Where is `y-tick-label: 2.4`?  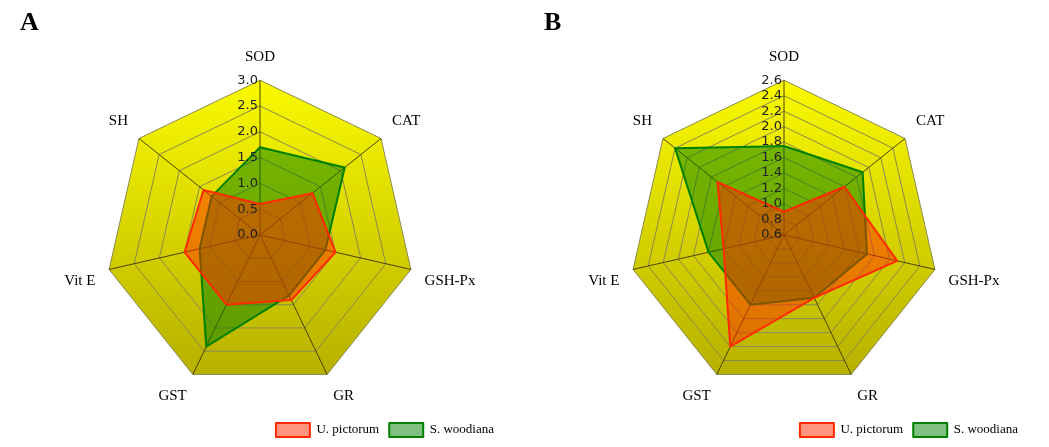 y-tick-label: 2.4 is located at coordinates (771, 95).